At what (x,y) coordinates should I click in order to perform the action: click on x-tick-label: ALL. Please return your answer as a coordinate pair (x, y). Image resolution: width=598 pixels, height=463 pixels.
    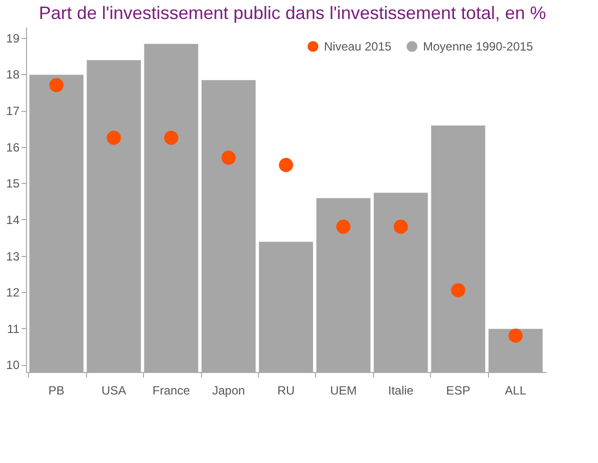
    Looking at the image, I should click on (515, 391).